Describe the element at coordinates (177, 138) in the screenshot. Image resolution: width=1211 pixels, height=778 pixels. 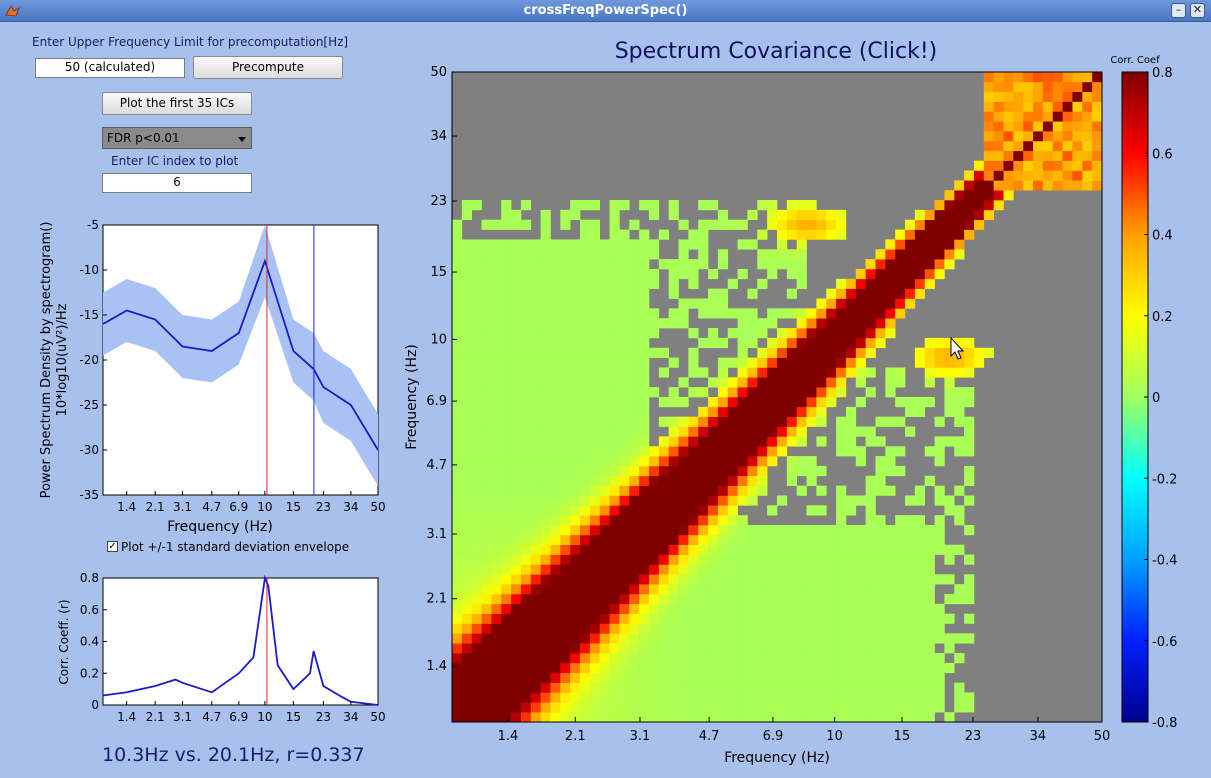
I see `threshold-dropdown: FDR p<0.01` at that location.